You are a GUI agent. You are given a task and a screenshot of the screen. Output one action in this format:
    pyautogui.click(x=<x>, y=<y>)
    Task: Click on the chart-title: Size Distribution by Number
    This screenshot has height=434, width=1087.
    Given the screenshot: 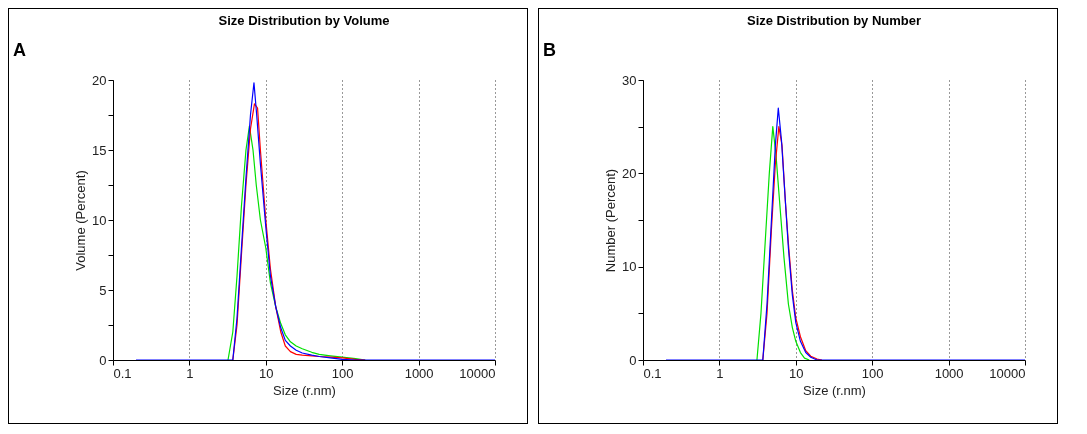 What is the action you would take?
    pyautogui.click(x=834, y=20)
    